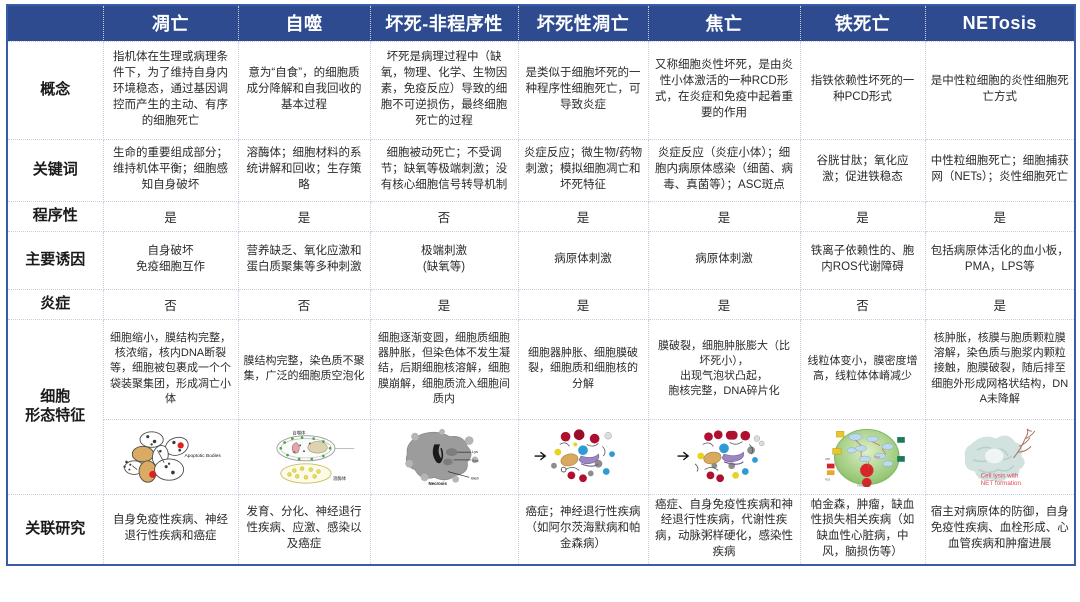 This screenshot has width=1080, height=602. Describe the element at coordinates (202, 456) in the screenshot. I see `figure-caption: Apoptotic Bodies` at that location.